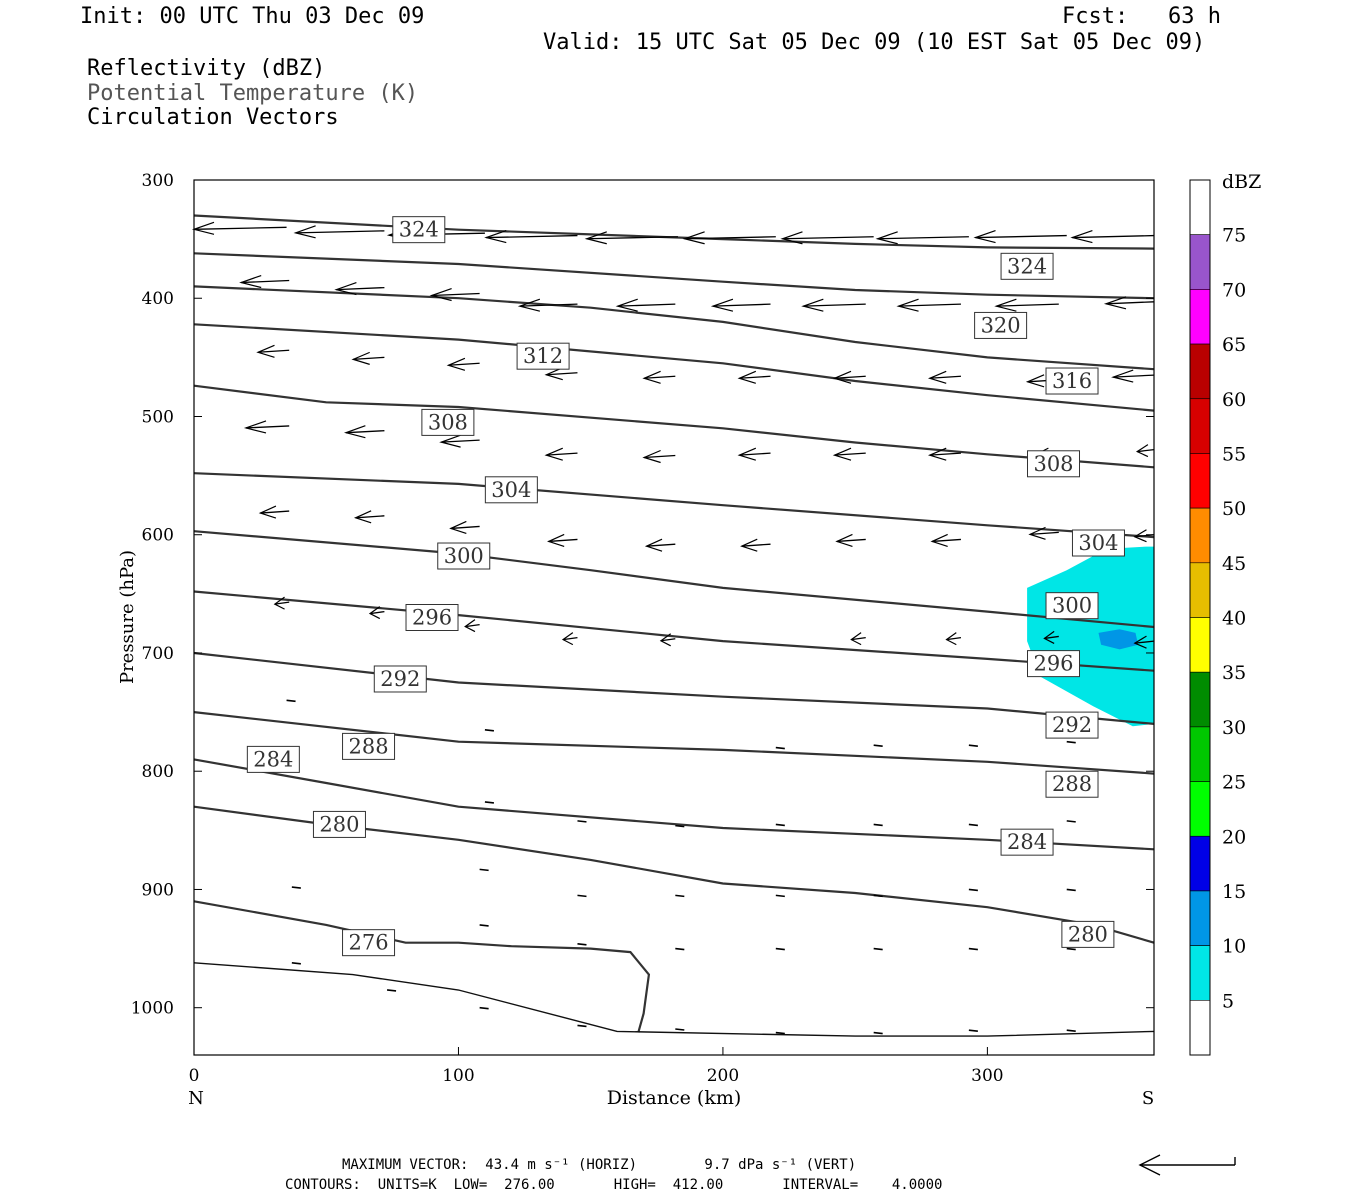 The height and width of the screenshot is (1200, 1350). What do you see at coordinates (252, 16) in the screenshot?
I see `init-time: Init: 00 UTC Thu 03 Dec 09` at bounding box center [252, 16].